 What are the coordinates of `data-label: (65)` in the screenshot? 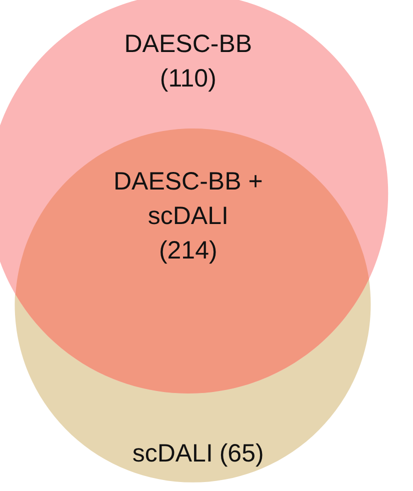 It's located at (241, 454).